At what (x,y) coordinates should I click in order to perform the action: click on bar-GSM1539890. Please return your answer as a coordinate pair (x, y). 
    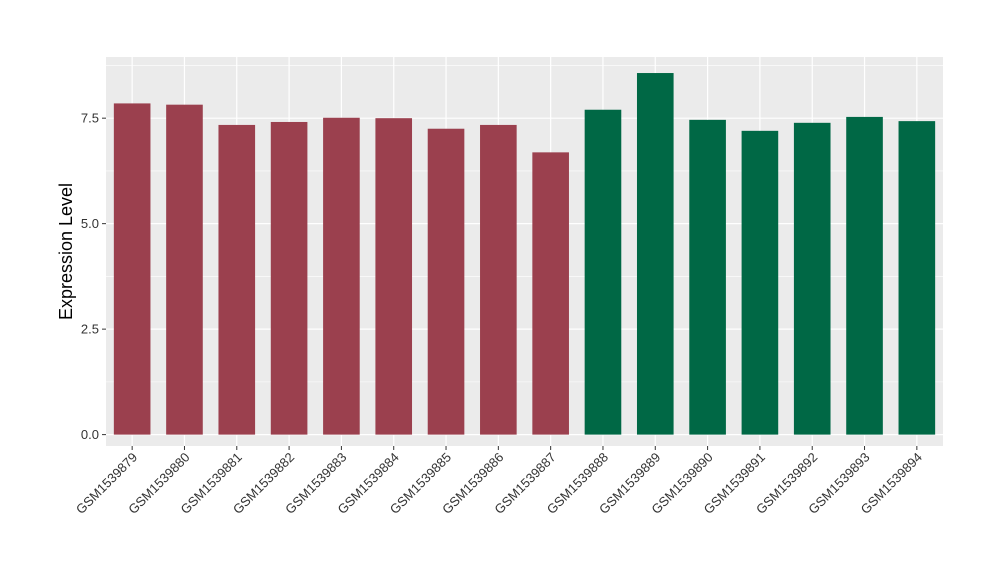
    Looking at the image, I should click on (707, 277).